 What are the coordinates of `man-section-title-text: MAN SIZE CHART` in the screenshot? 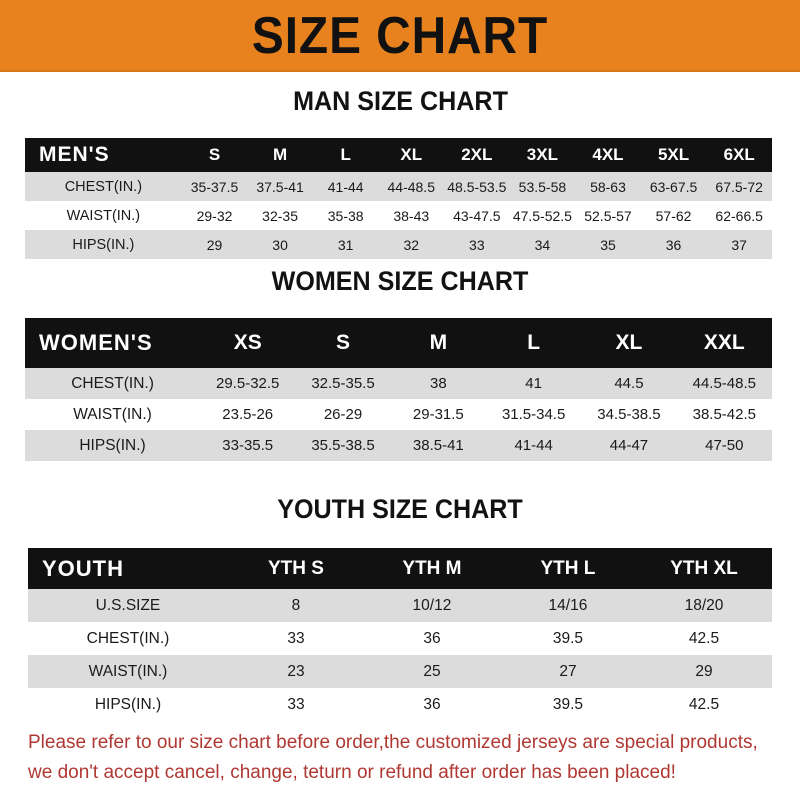 It's located at (400, 101).